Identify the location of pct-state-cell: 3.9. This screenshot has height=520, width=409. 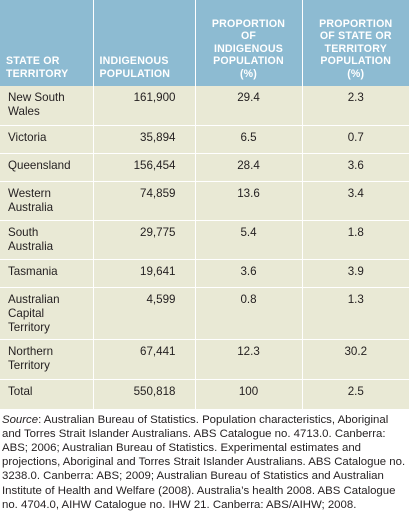
(355, 273).